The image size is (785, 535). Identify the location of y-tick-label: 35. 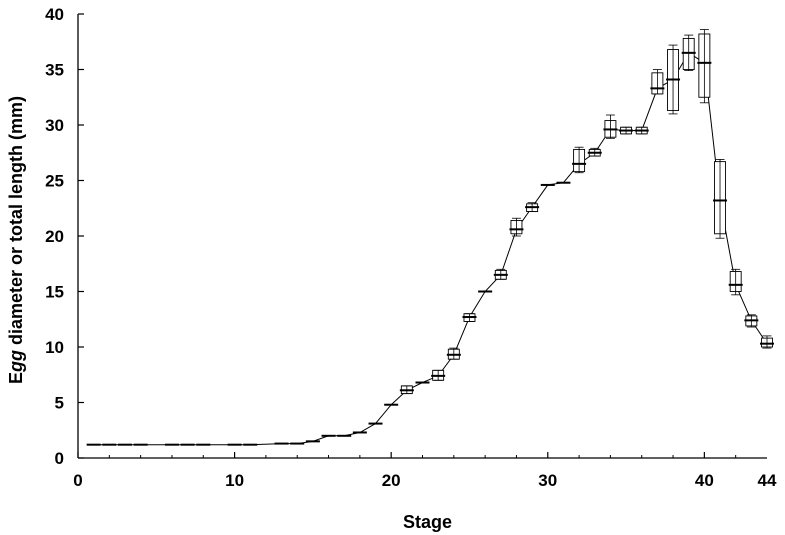
(54, 70).